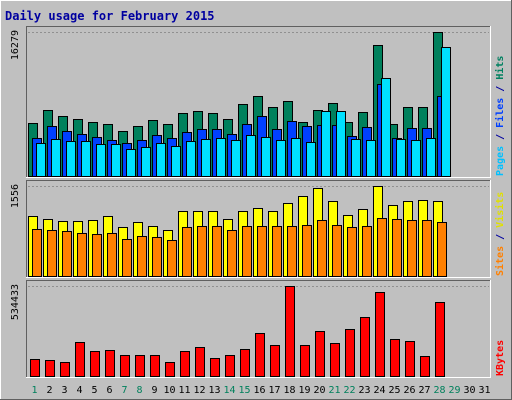 This screenshot has height=400, width=512. I want to click on side-legend: KBytes, so click(500, 358).